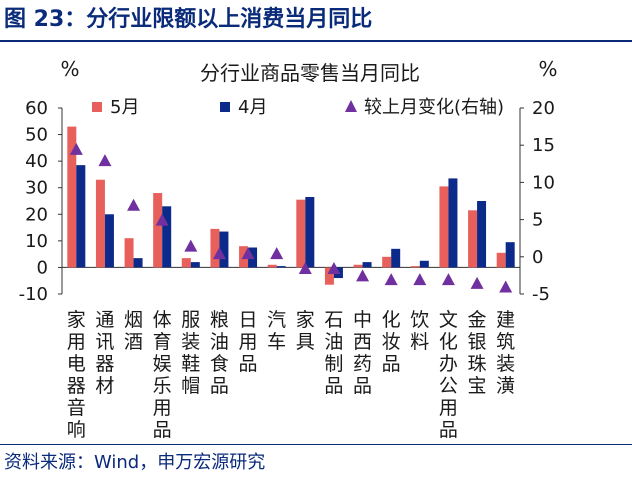  What do you see at coordinates (33, 294) in the screenshot?
I see `left-tick-label: -10` at bounding box center [33, 294].